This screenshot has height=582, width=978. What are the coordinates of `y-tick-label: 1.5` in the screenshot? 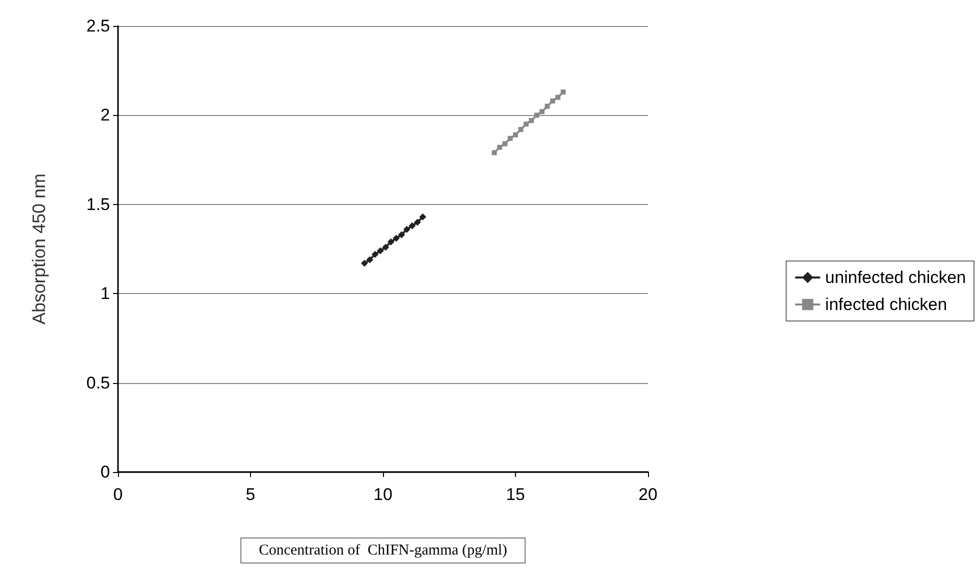 It's located at (98, 204).